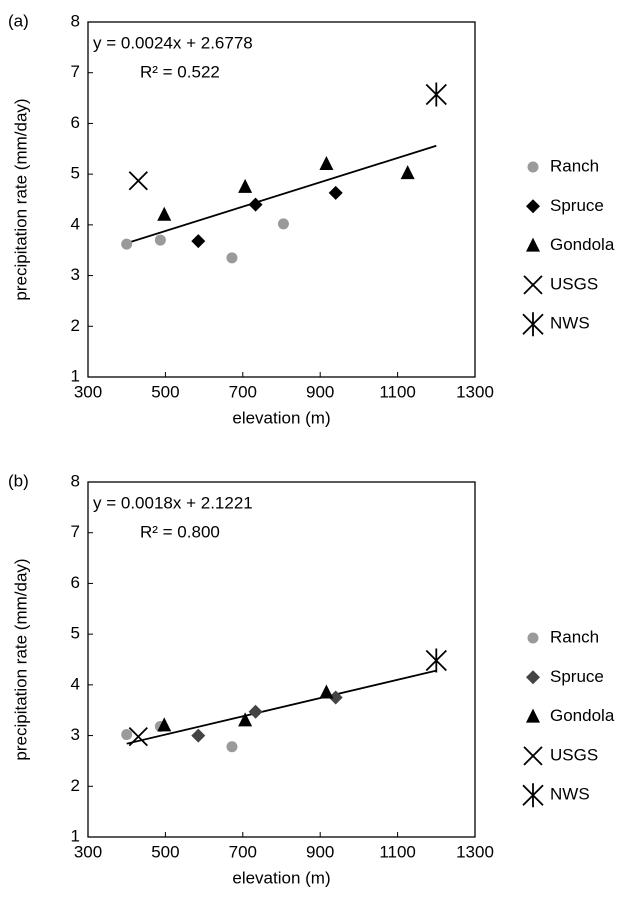 The height and width of the screenshot is (903, 629). Describe the element at coordinates (173, 502) in the screenshot. I see `equation: y = 0.0018x + 2.1221` at that location.